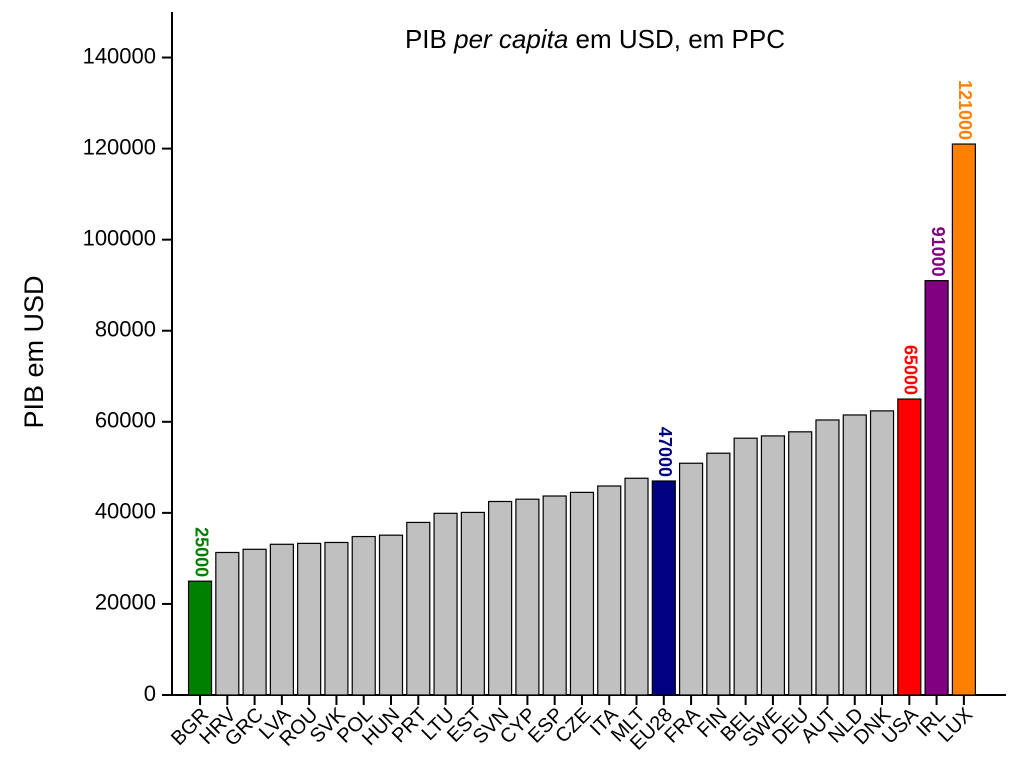  I want to click on data-label: 91000, so click(938, 252).